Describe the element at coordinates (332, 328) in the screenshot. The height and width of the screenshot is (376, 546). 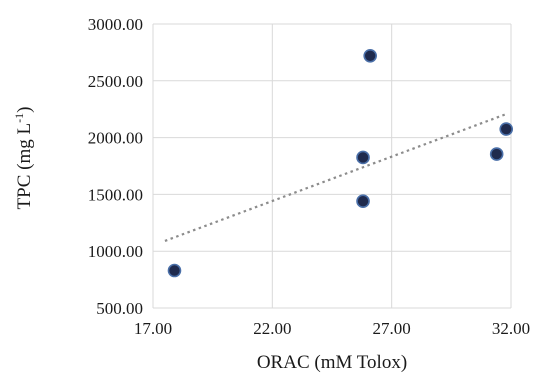
I see `x-tick-labels: 17.00 22.00 27.00 32.00` at that location.